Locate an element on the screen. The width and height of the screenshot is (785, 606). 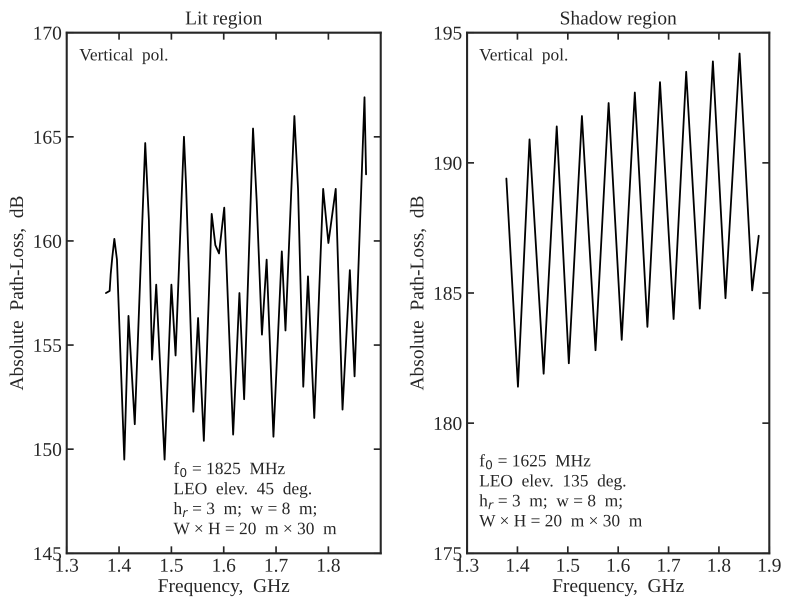
y-tick-label: 195 is located at coordinates (448, 33).